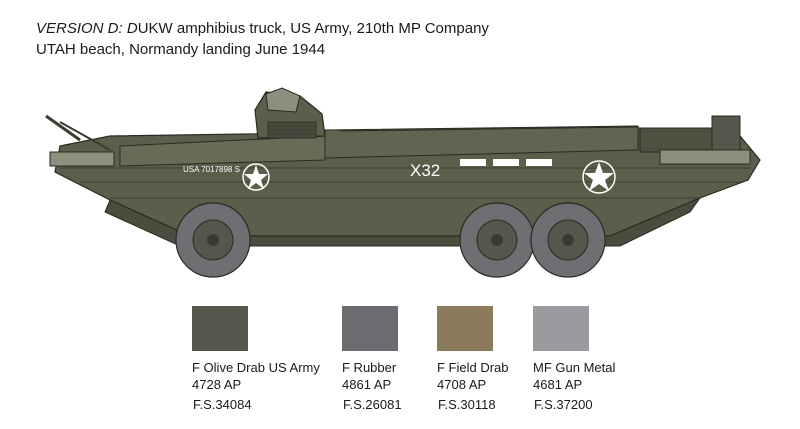 The width and height of the screenshot is (800, 429). Describe the element at coordinates (290, 113) in the screenshot. I see `cab` at that location.